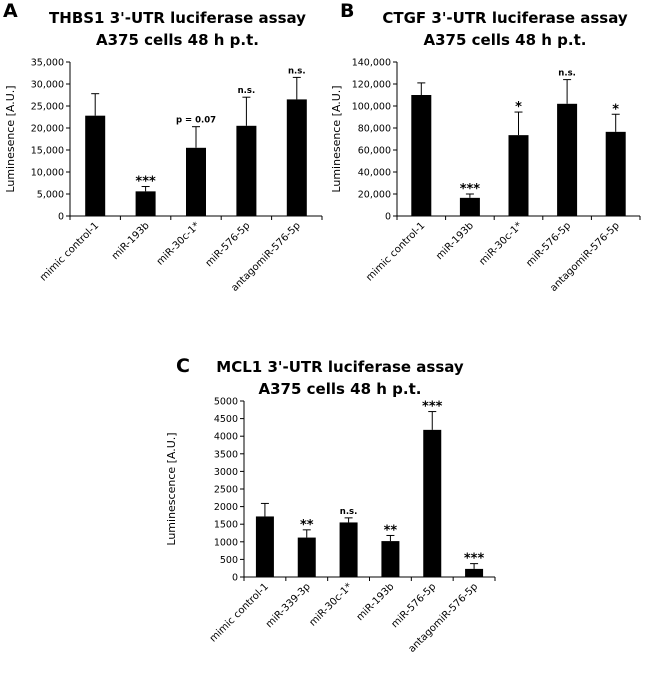 This screenshot has height=678, width=650. I want to click on chart-c-y-tick-label: 4500, so click(226, 419).